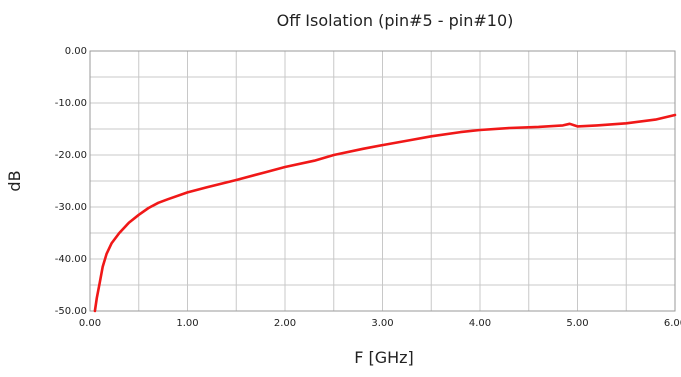  Describe the element at coordinates (71, 103) in the screenshot. I see `y-tick-label: -10.00` at that location.